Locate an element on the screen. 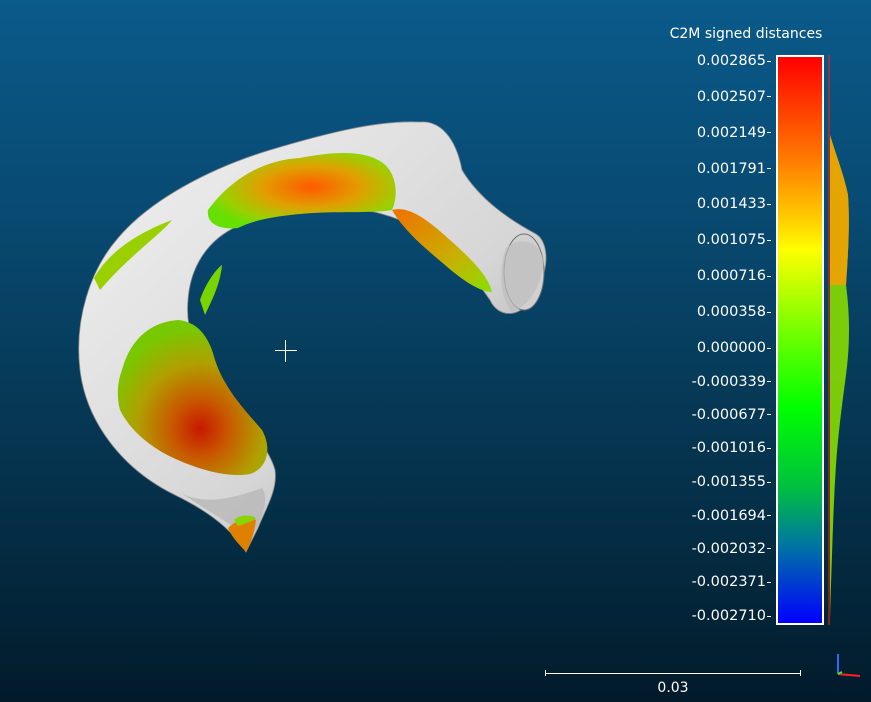 This screenshot has width=871, height=702. color-scale-tick-label: -0.000339 is located at coordinates (731, 382).